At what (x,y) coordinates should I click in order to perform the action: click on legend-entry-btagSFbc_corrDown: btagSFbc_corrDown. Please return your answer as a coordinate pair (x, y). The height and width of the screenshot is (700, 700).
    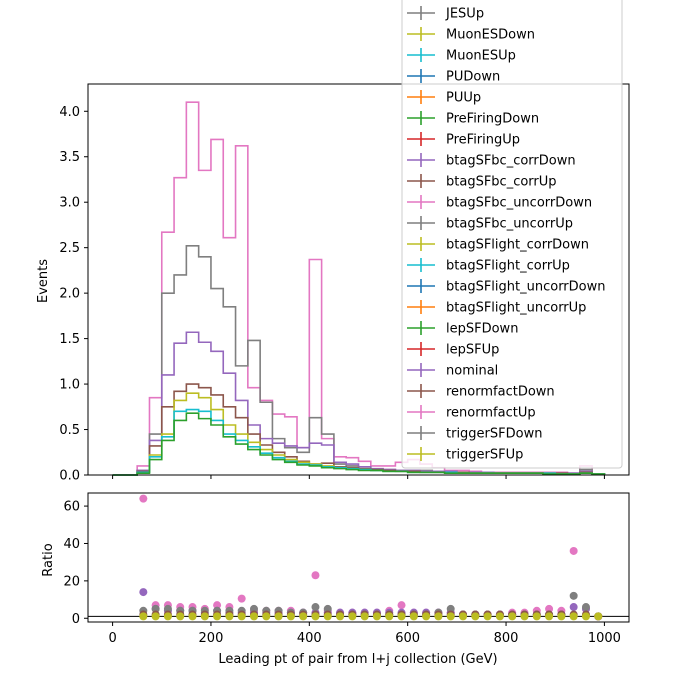
    Looking at the image, I should click on (511, 161).